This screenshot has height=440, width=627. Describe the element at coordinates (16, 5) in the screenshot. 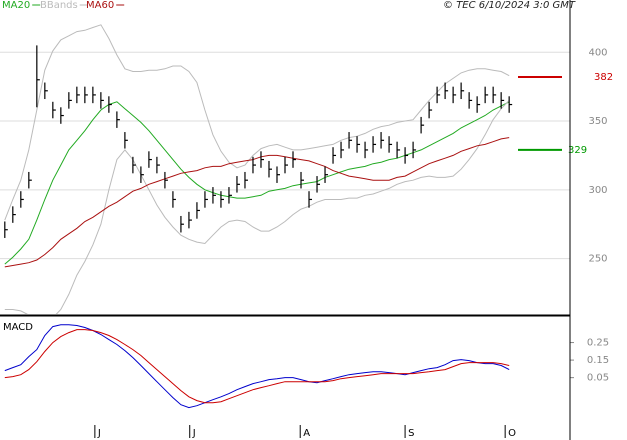

I see `legend-entry: MA20` at that location.